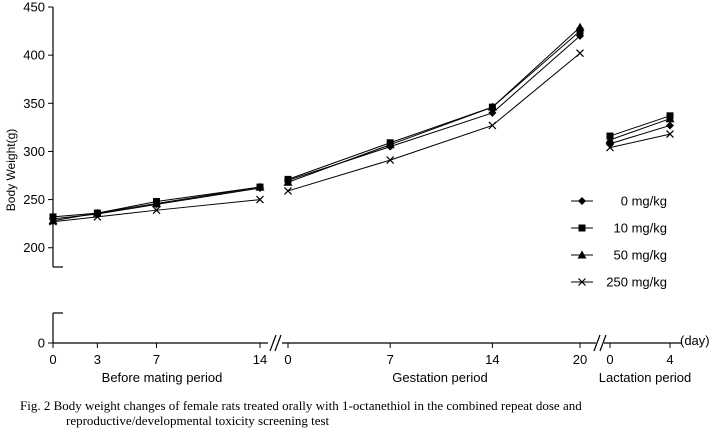 The height and width of the screenshot is (430, 713). I want to click on y-tick-label: 400, so click(34, 55).